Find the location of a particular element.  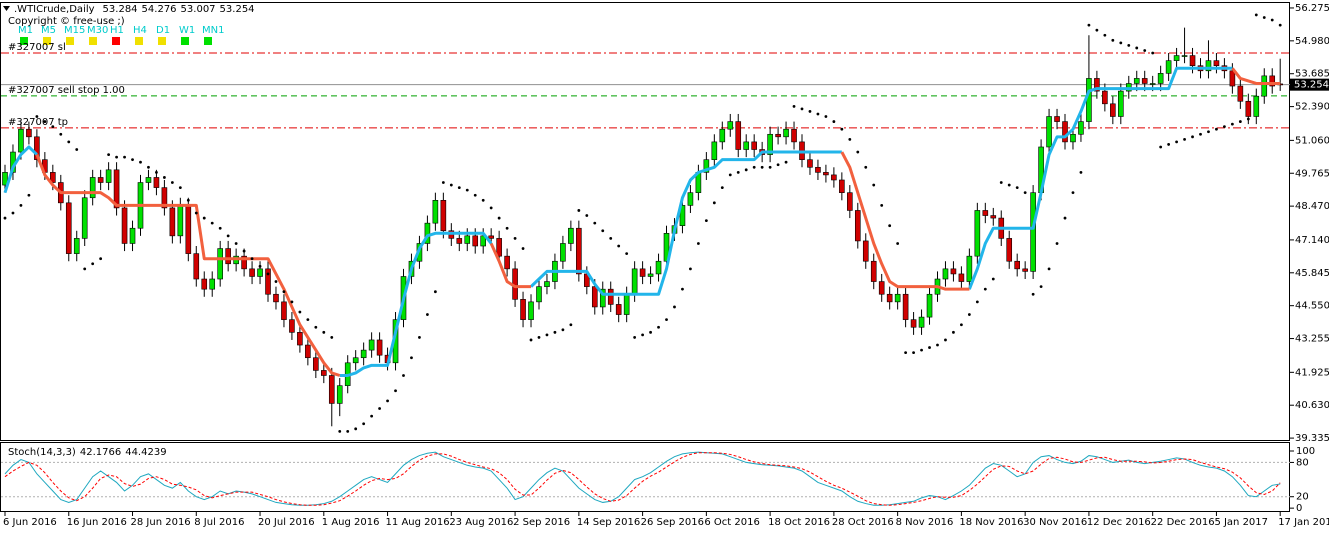

y-tick-label: 54.980 is located at coordinates (1312, 41).